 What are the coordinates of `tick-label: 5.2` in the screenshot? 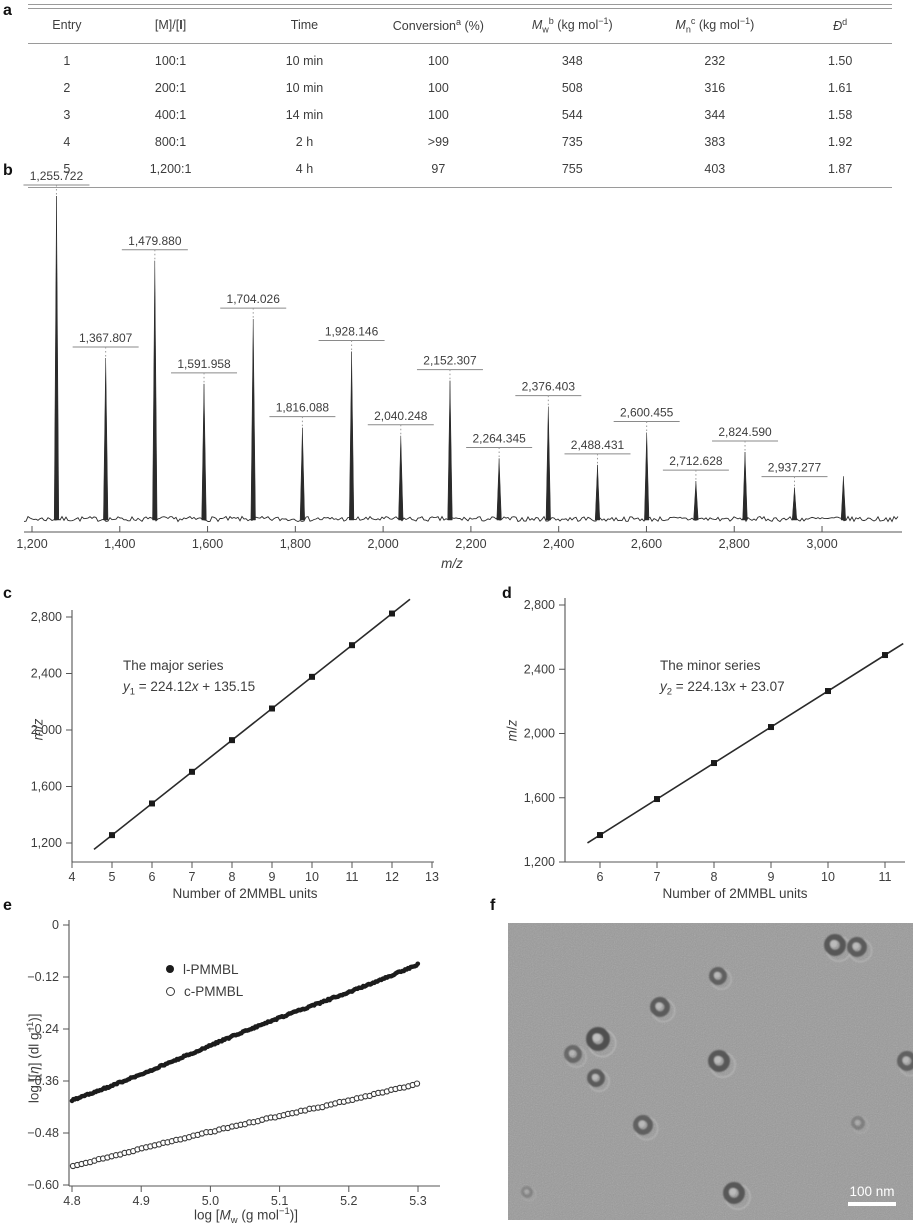 It's located at (348, 1201).